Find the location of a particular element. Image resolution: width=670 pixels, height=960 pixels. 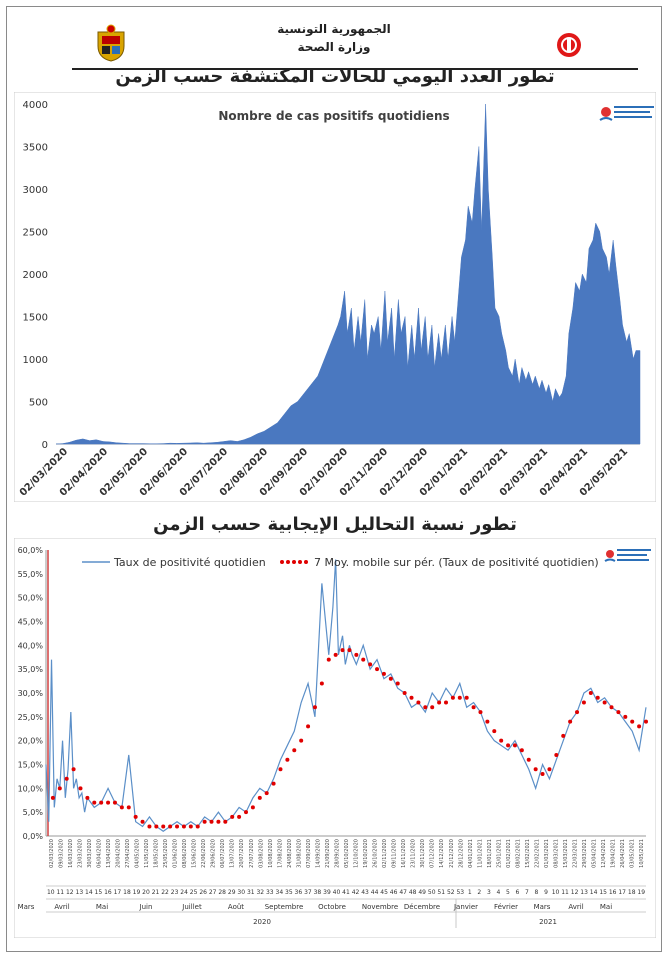

month-label: Octobre is located at coordinates (332, 907).